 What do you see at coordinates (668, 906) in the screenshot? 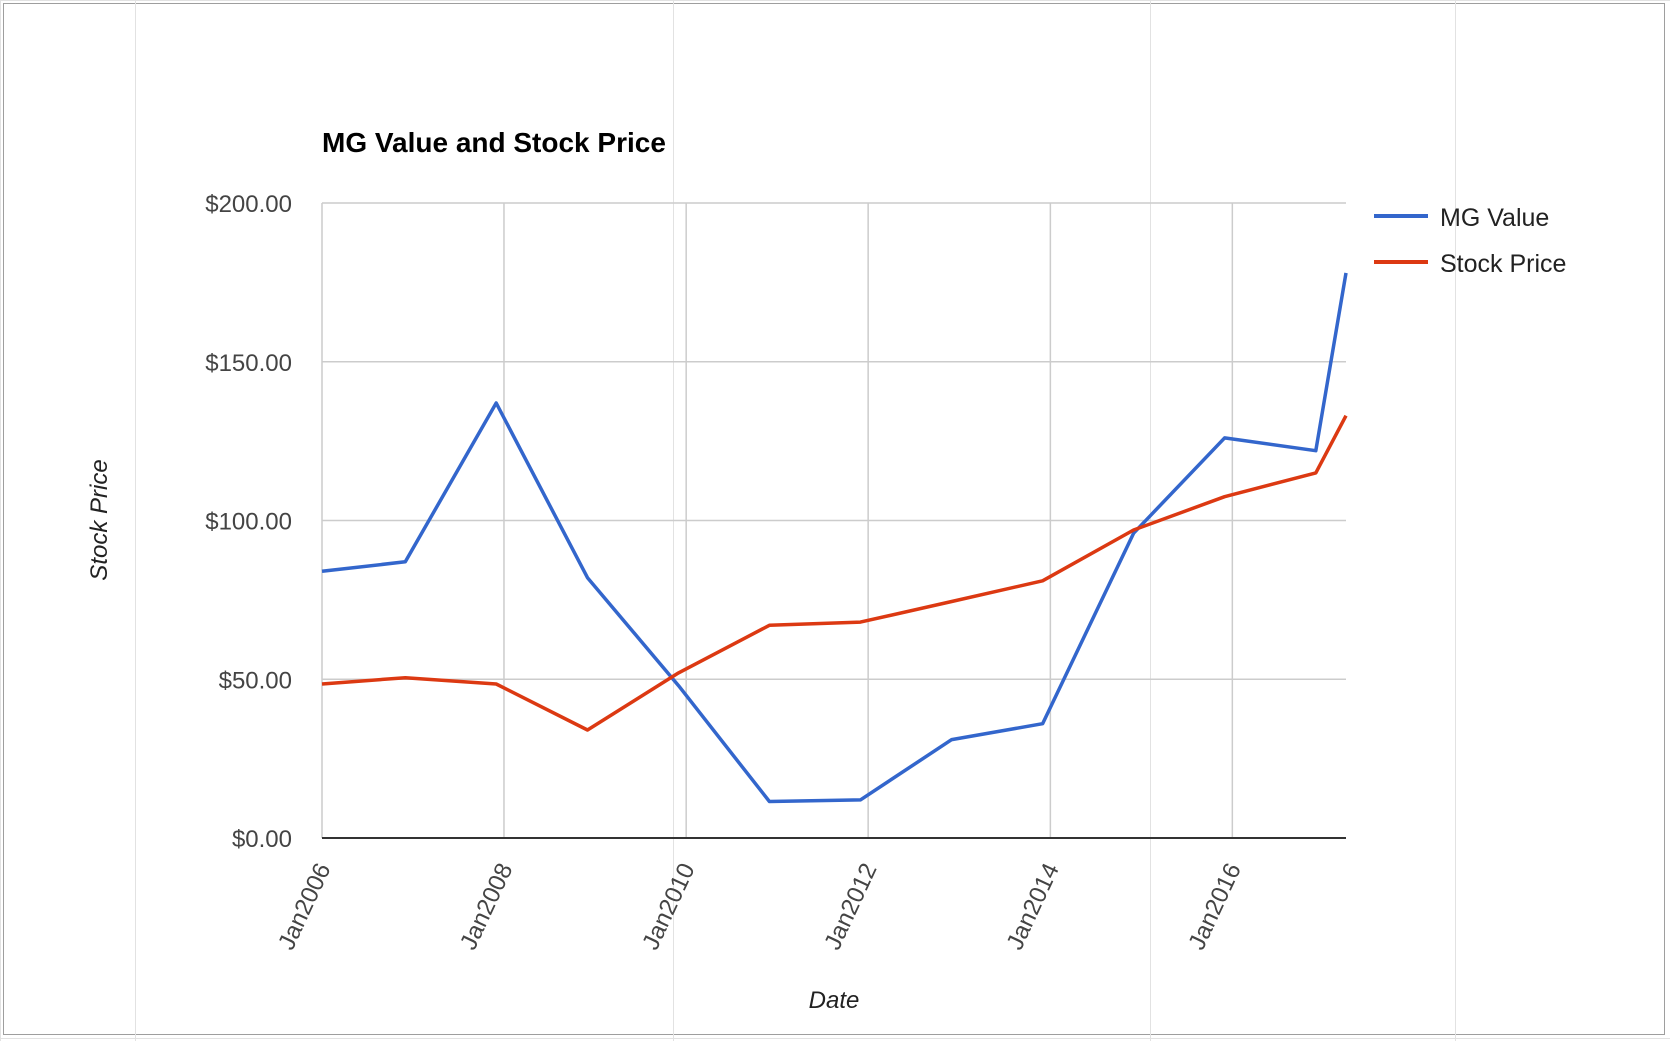
I see `x-tick-label: Jan2010` at bounding box center [668, 906].